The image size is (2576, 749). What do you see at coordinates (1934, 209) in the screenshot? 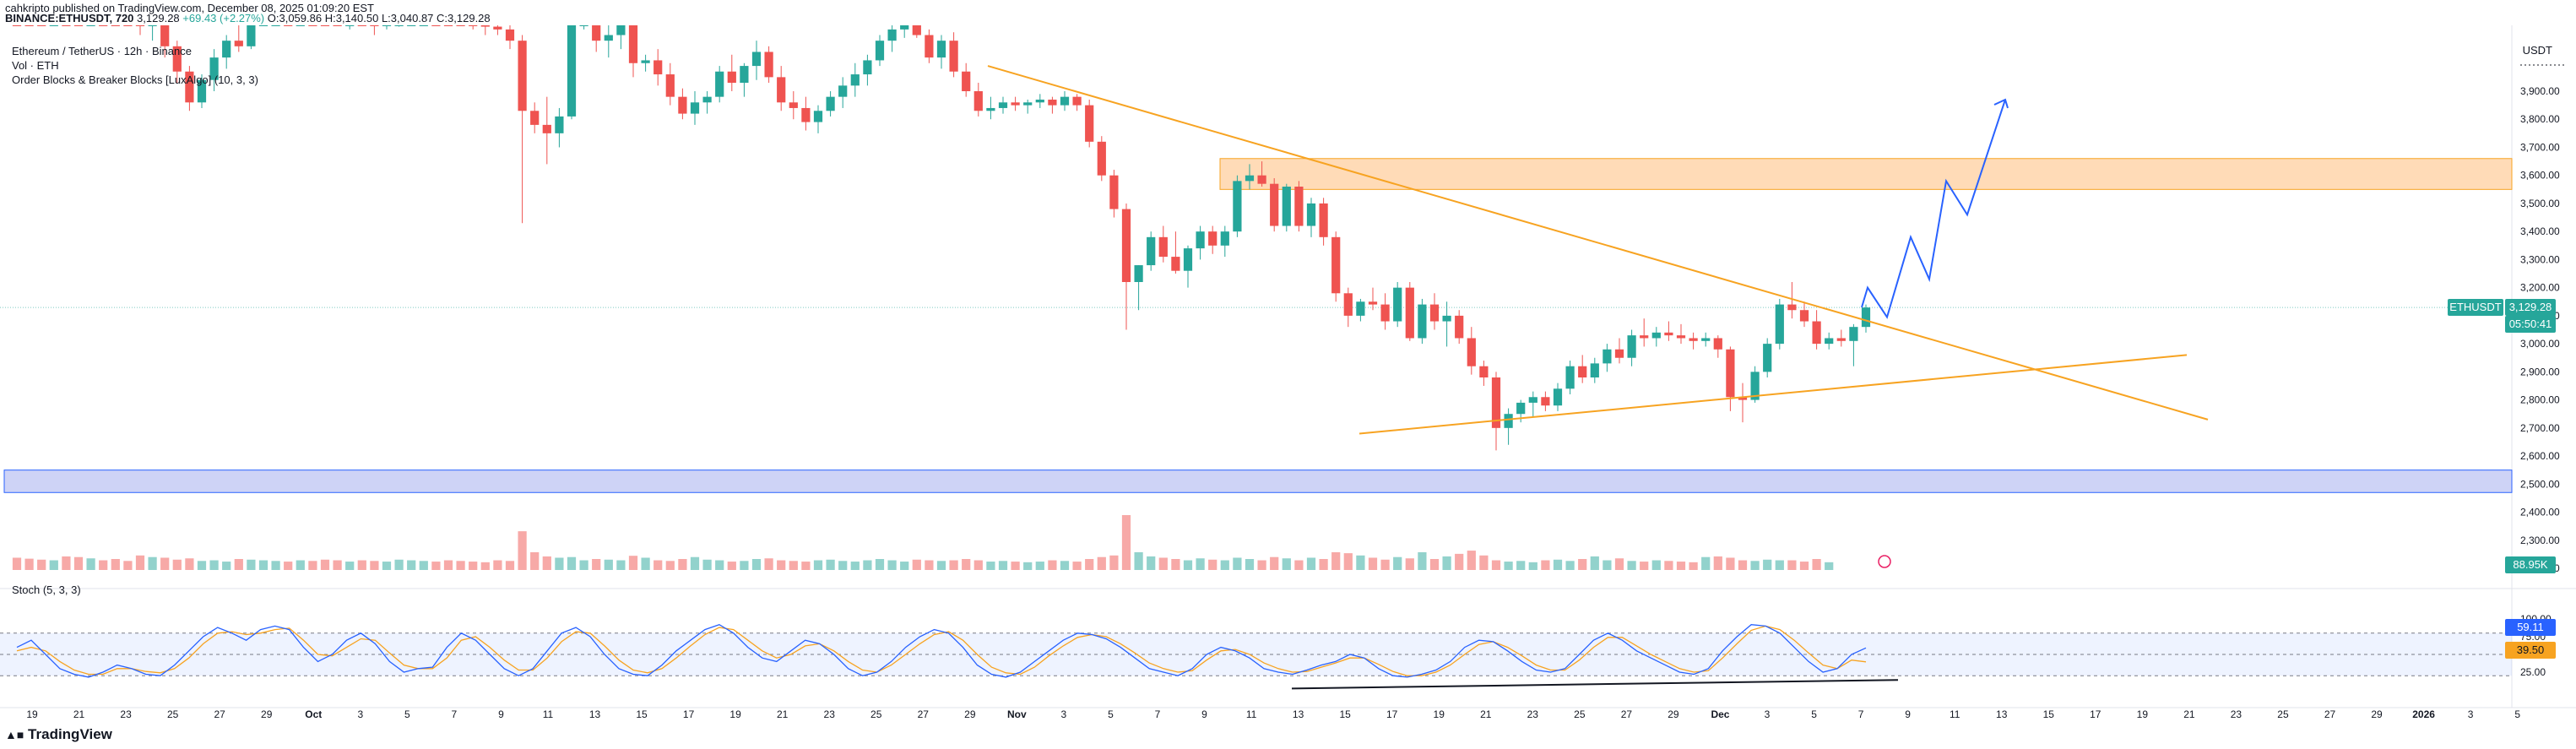
I see `projection-path` at bounding box center [1934, 209].